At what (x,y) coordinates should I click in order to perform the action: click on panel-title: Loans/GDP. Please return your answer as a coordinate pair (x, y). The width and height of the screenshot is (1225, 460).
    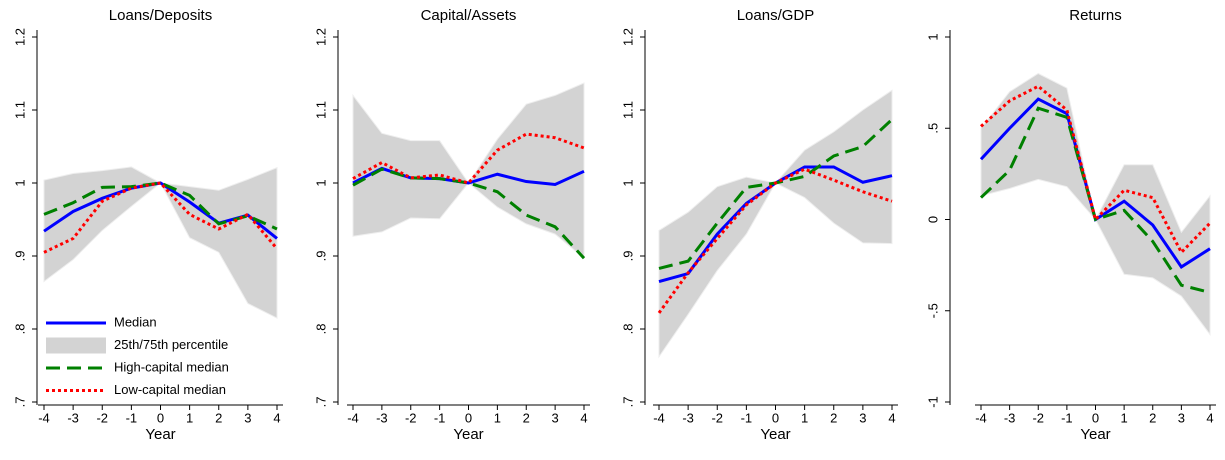
    Looking at the image, I should click on (776, 15).